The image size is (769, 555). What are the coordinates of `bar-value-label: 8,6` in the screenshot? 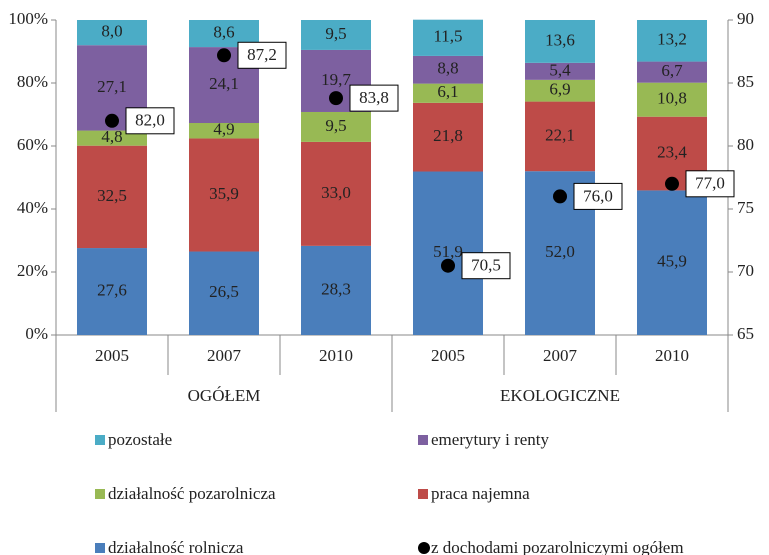 It's located at (223, 31).